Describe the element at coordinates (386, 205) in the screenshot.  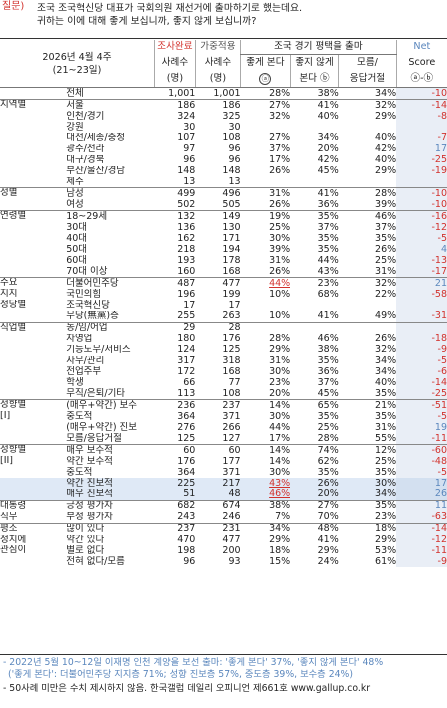
I see `row-dk-pct: 39%` at that location.